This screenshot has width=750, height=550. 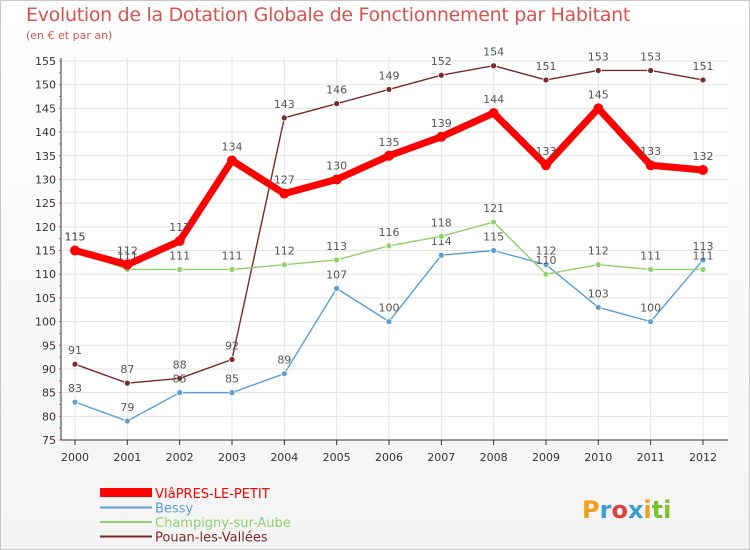 What do you see at coordinates (127, 457) in the screenshot?
I see `x-tick-label: 2001` at bounding box center [127, 457].